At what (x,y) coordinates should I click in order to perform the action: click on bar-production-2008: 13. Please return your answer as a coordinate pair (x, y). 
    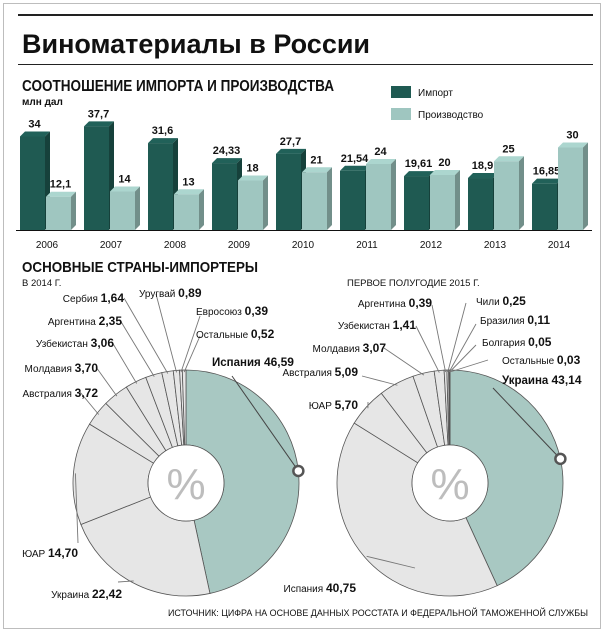
    Looking at the image, I should click on (189, 203).